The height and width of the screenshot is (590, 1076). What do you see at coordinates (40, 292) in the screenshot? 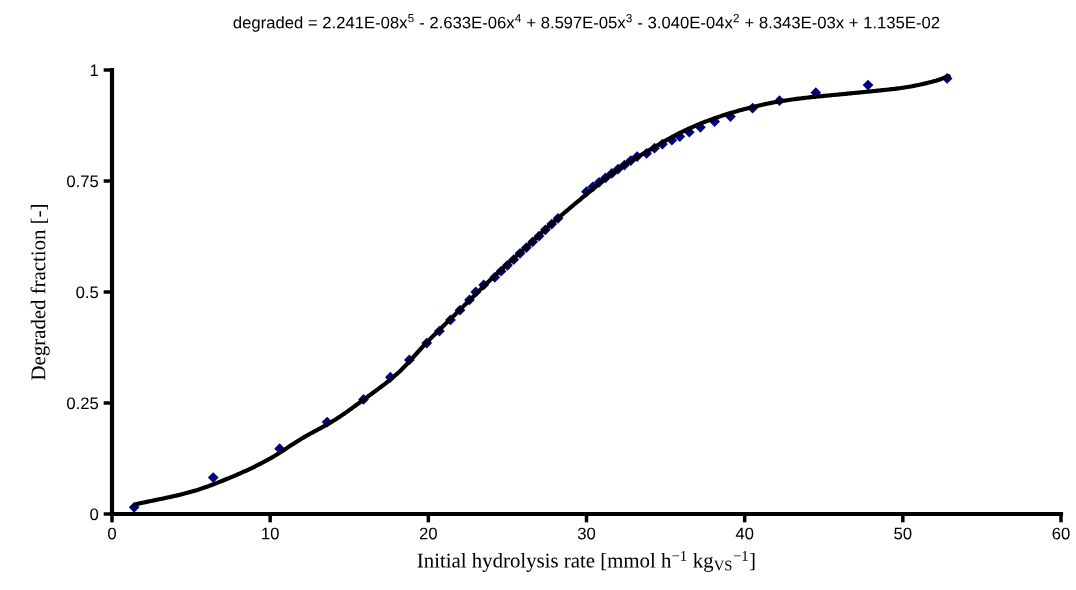
I see `y-axis-title: Degraded fraction [-]` at bounding box center [40, 292].